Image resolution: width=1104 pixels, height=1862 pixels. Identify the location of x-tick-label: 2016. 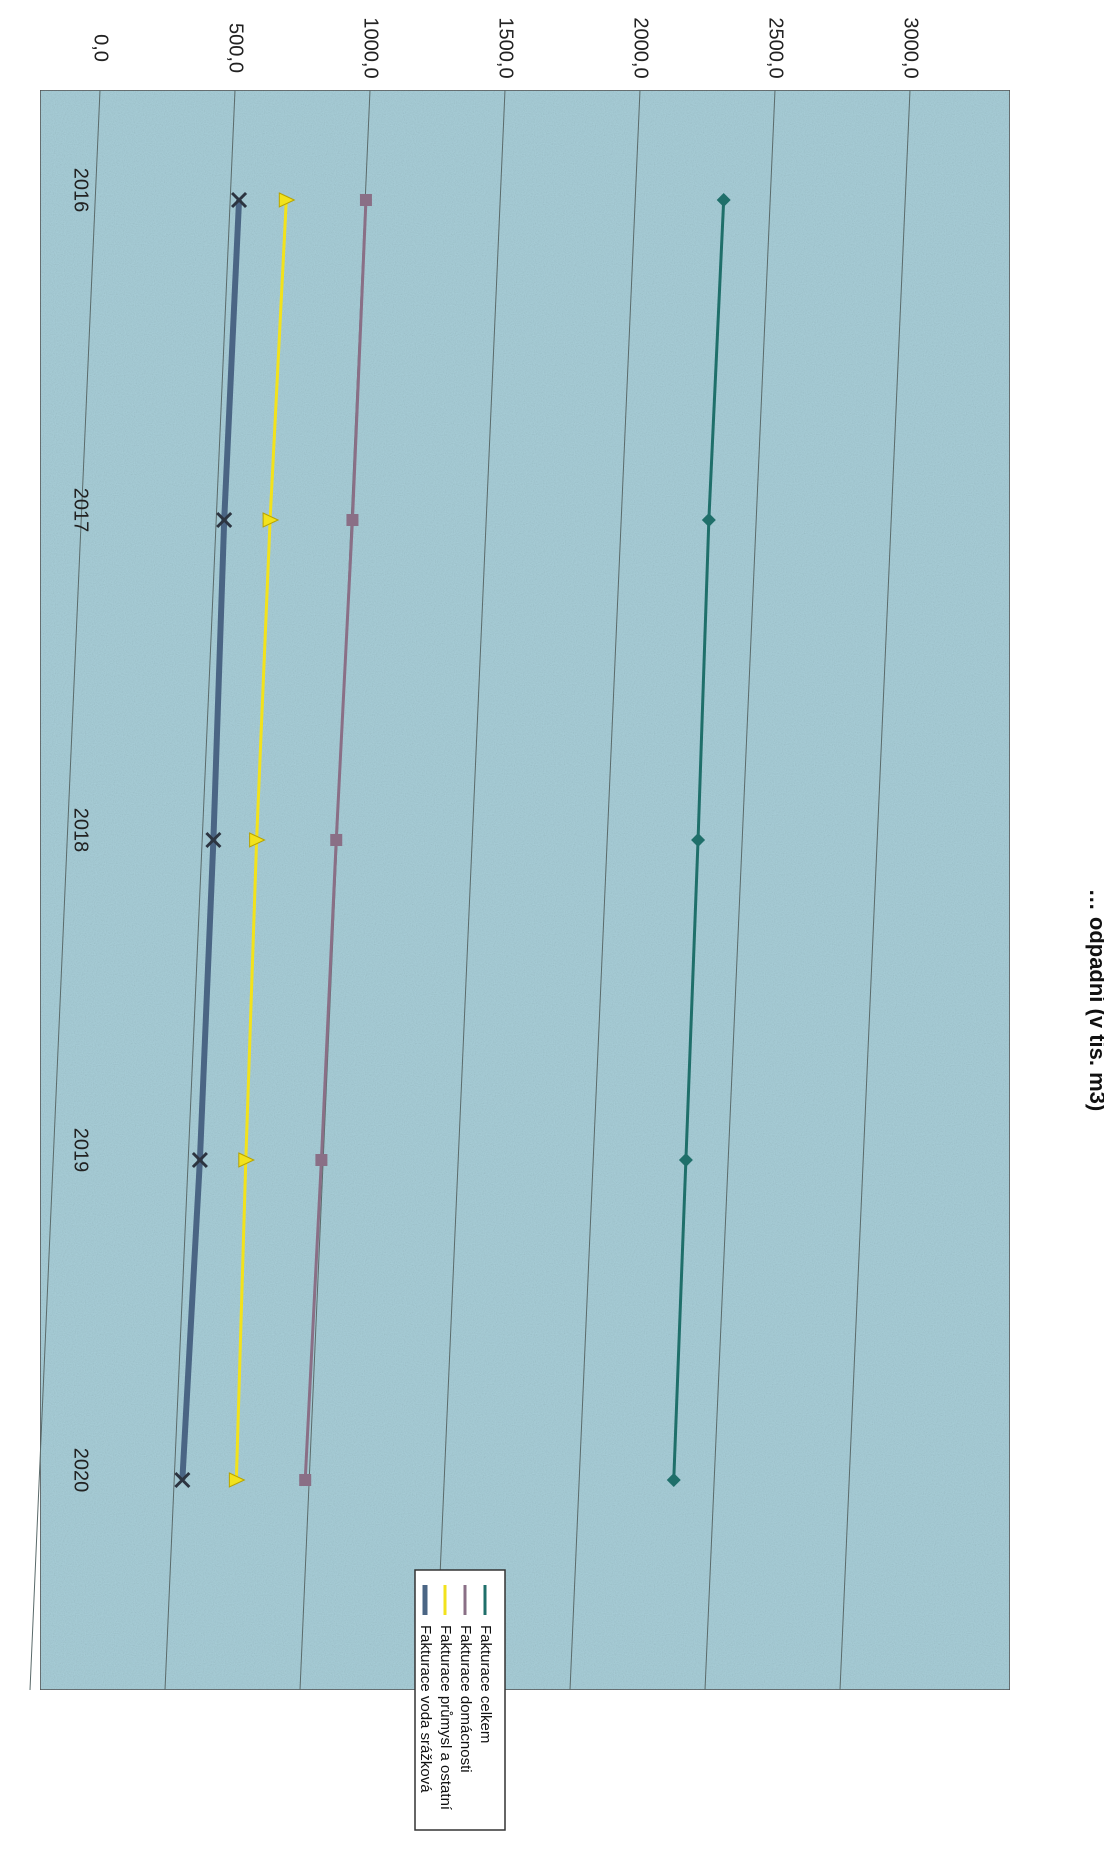
(81, 190).